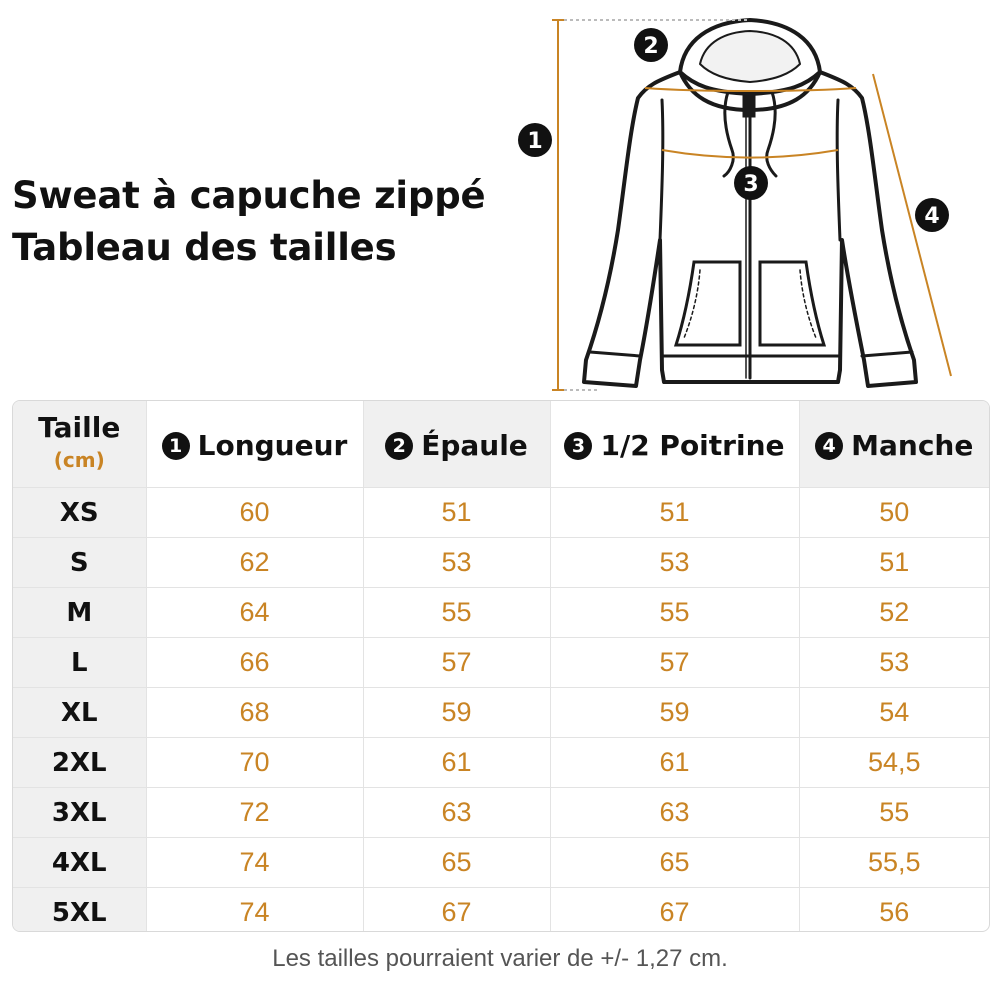 The width and height of the screenshot is (1000, 1000). I want to click on measurement-cell: 72, so click(255, 812).